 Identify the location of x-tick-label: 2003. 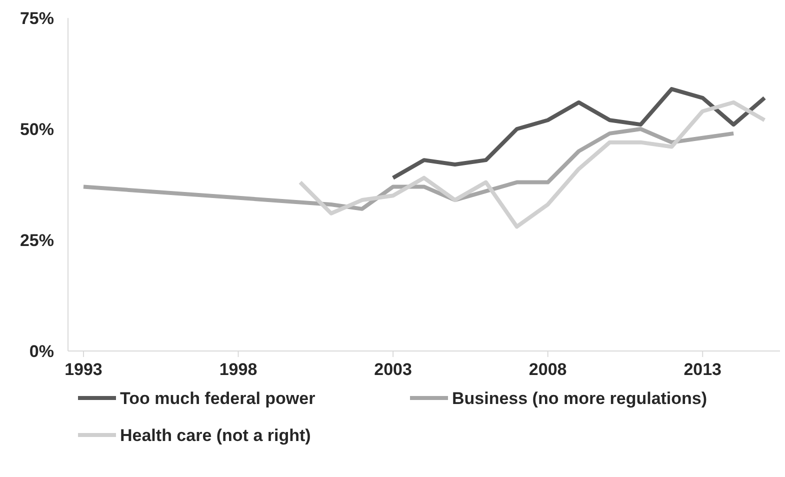
(393, 369).